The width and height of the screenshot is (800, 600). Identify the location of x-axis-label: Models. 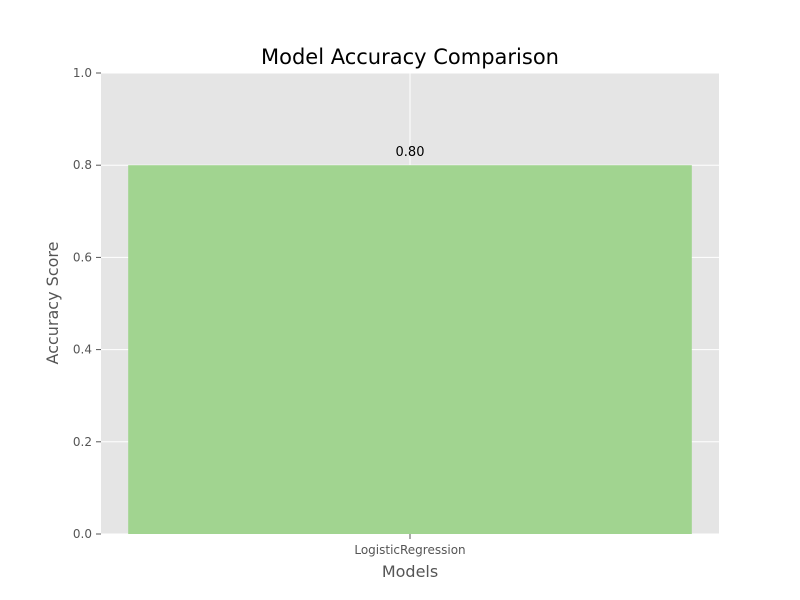
(410, 571).